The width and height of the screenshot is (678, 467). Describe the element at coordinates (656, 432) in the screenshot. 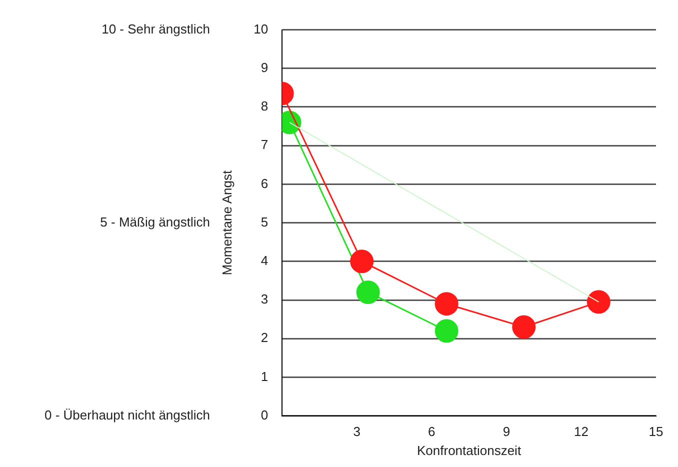

I see `x-tick-label: 15` at that location.